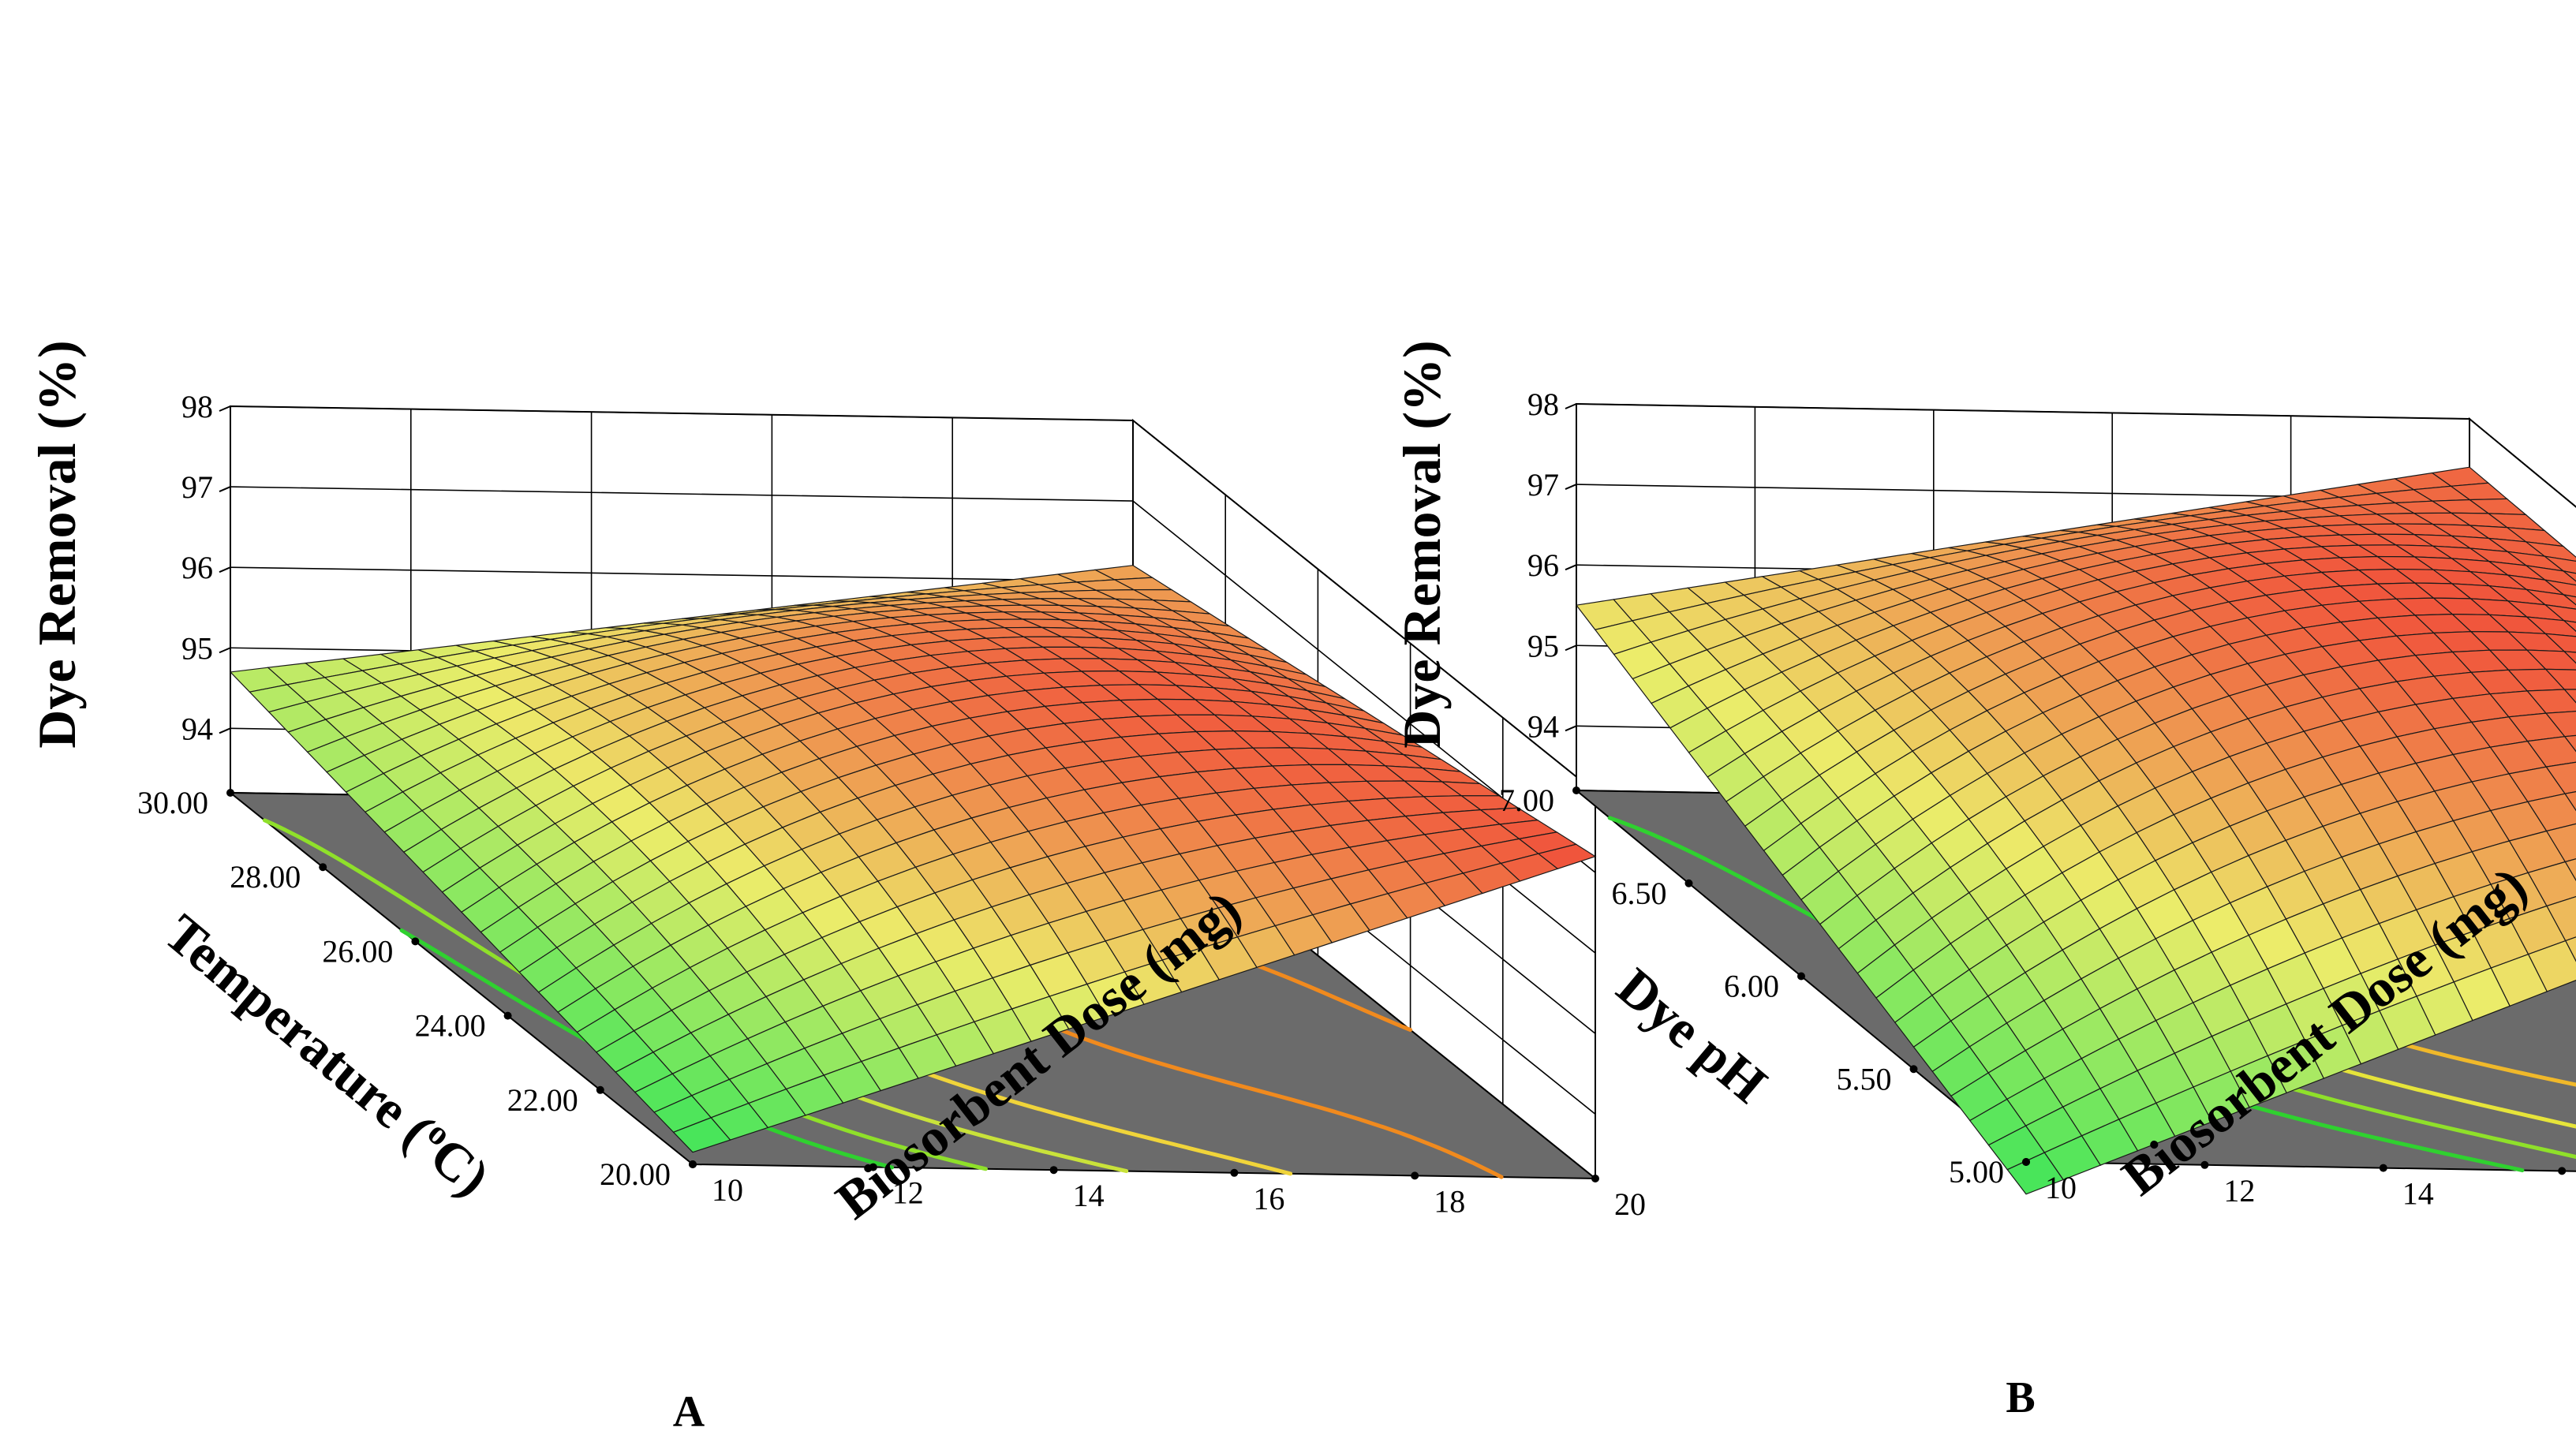 The width and height of the screenshot is (2576, 1442). What do you see at coordinates (1639, 894) in the screenshot?
I see `x-tick-label-p1: 6.50` at bounding box center [1639, 894].